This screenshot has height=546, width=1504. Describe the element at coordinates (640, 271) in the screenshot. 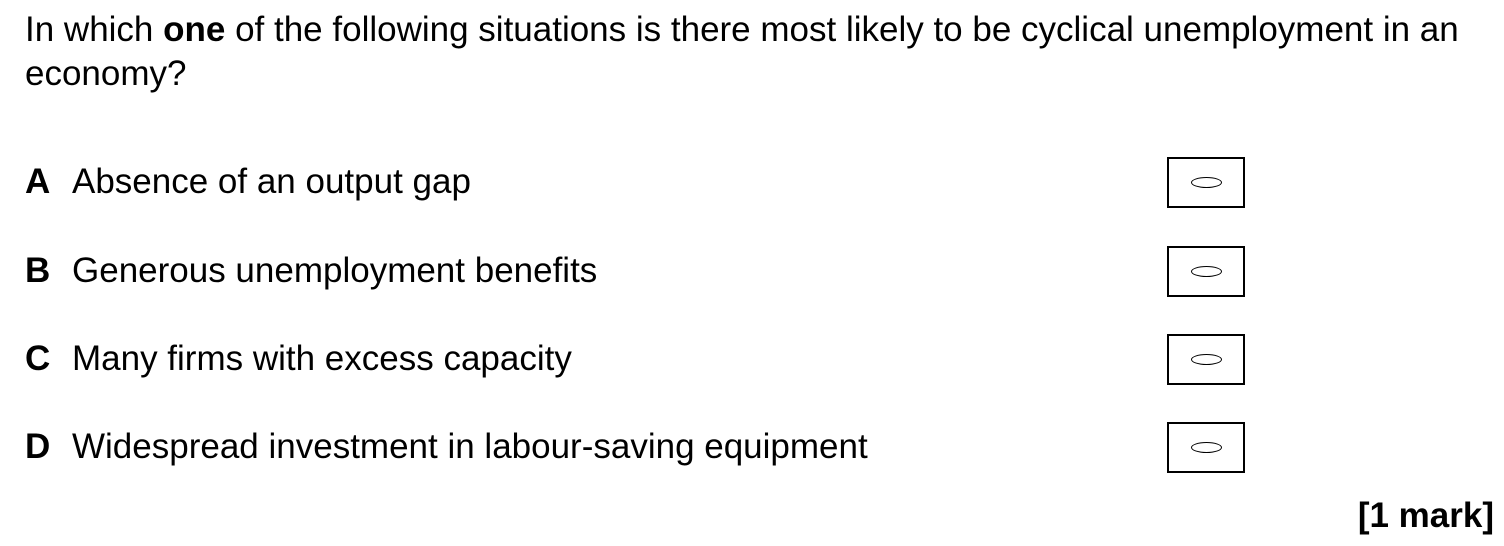

I see `option-b: B Generous unemployment benefits` at that location.